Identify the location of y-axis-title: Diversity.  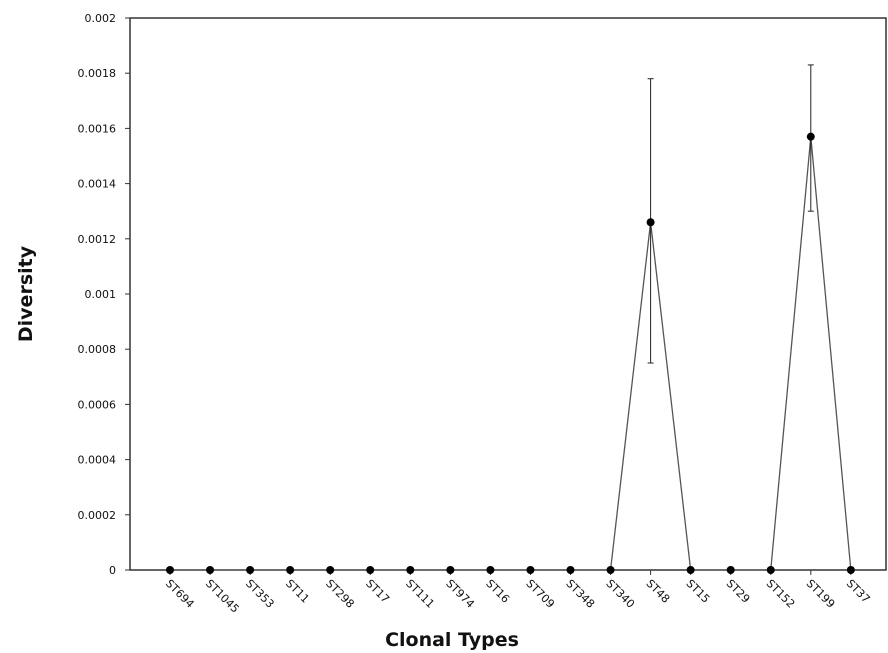
(26, 293).